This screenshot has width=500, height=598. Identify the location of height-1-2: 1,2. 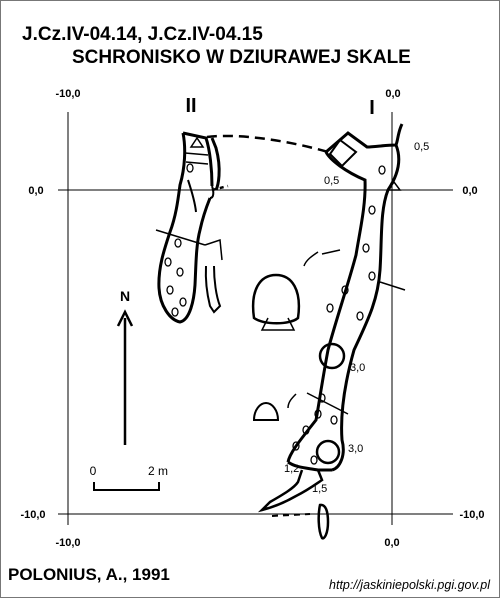
(291, 469).